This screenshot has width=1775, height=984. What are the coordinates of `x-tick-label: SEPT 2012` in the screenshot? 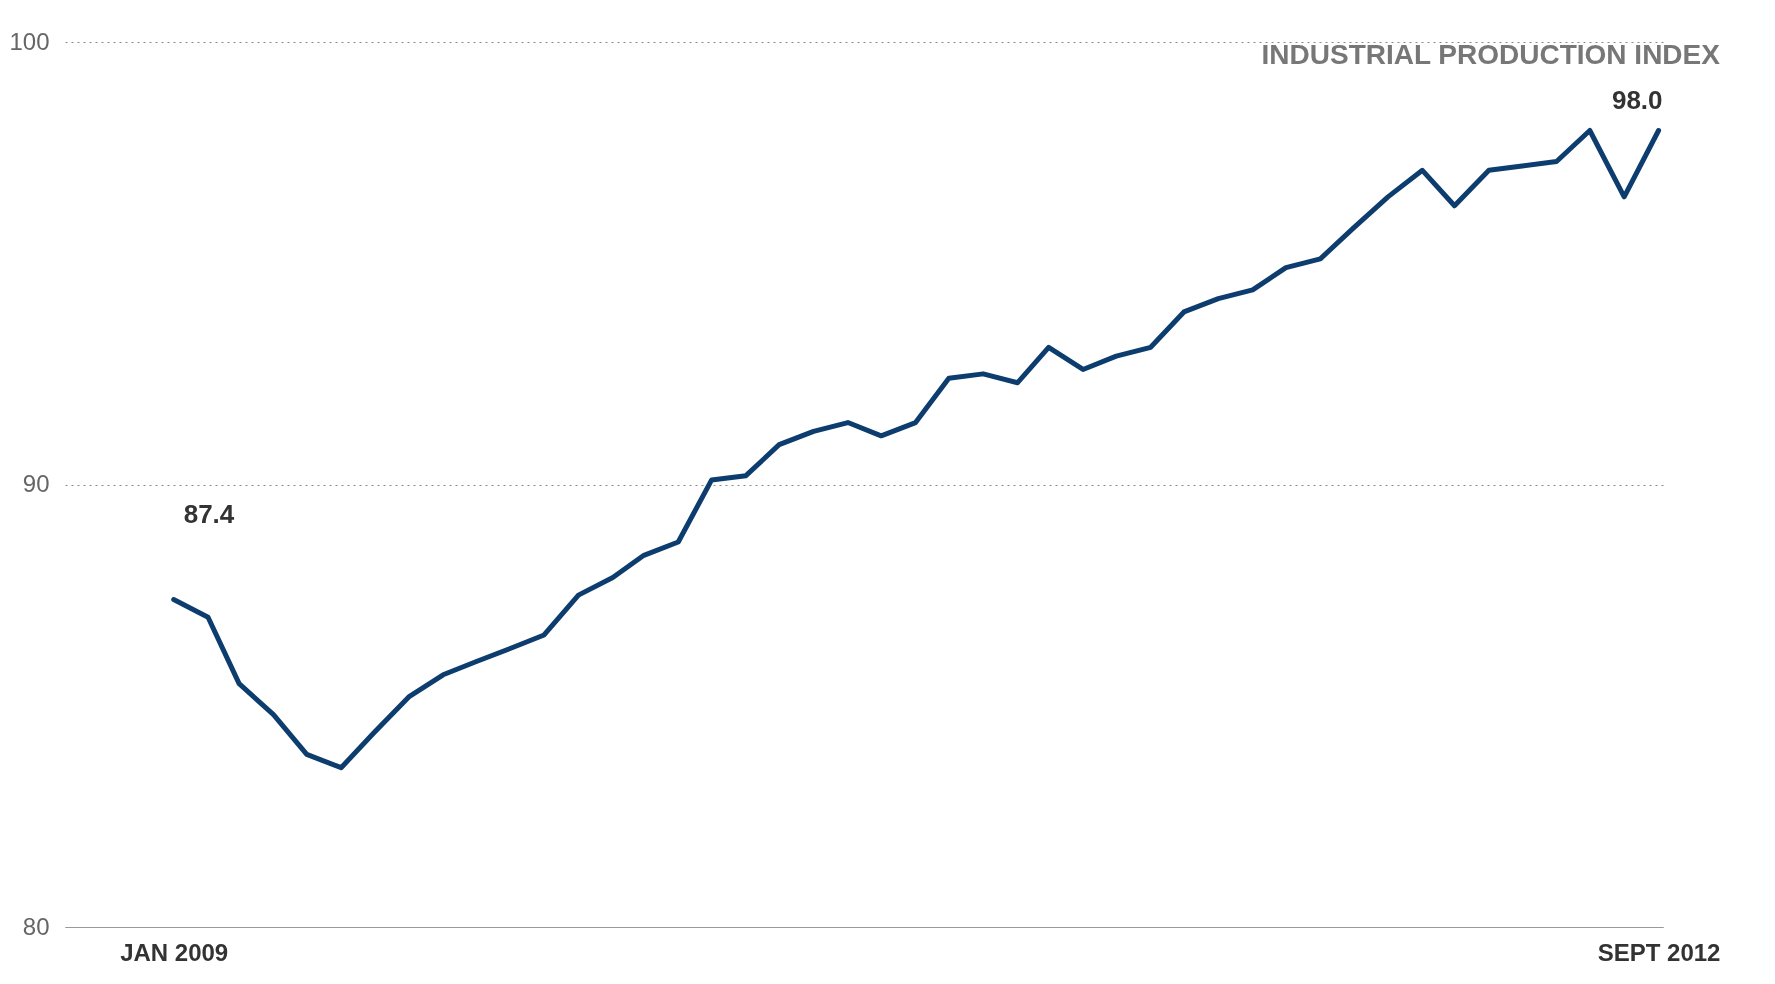 It's located at (1659, 952).